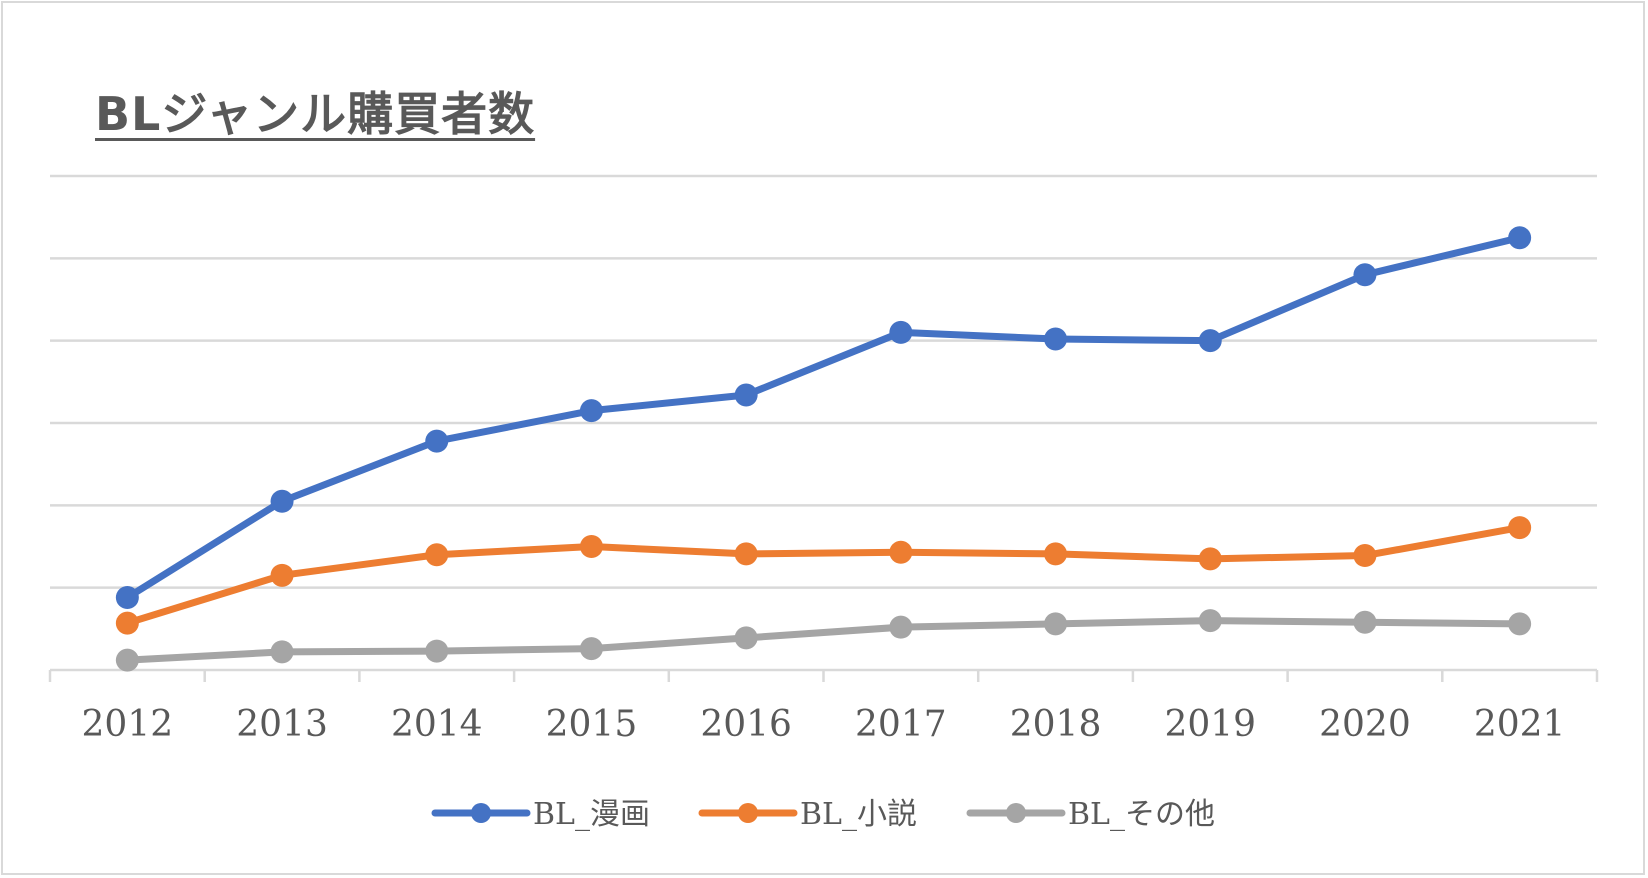 The height and width of the screenshot is (878, 1648). I want to click on x-tick-label: 2014, so click(437, 724).